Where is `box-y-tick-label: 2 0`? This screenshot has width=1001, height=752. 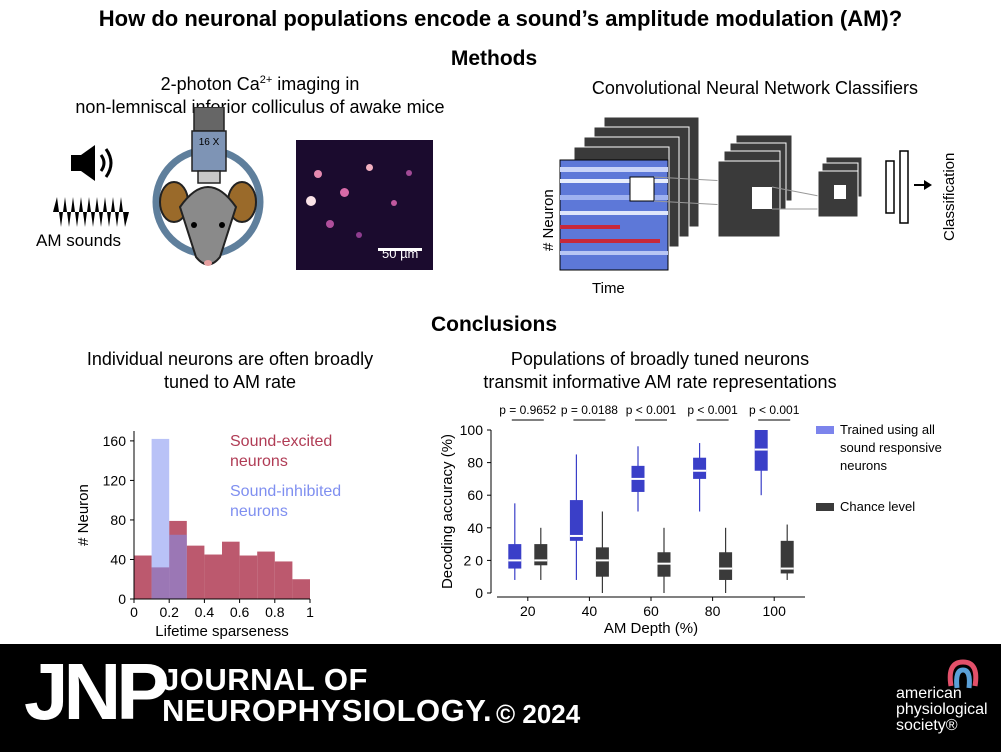
box-y-tick-label: 2 0 is located at coordinates (474, 560).